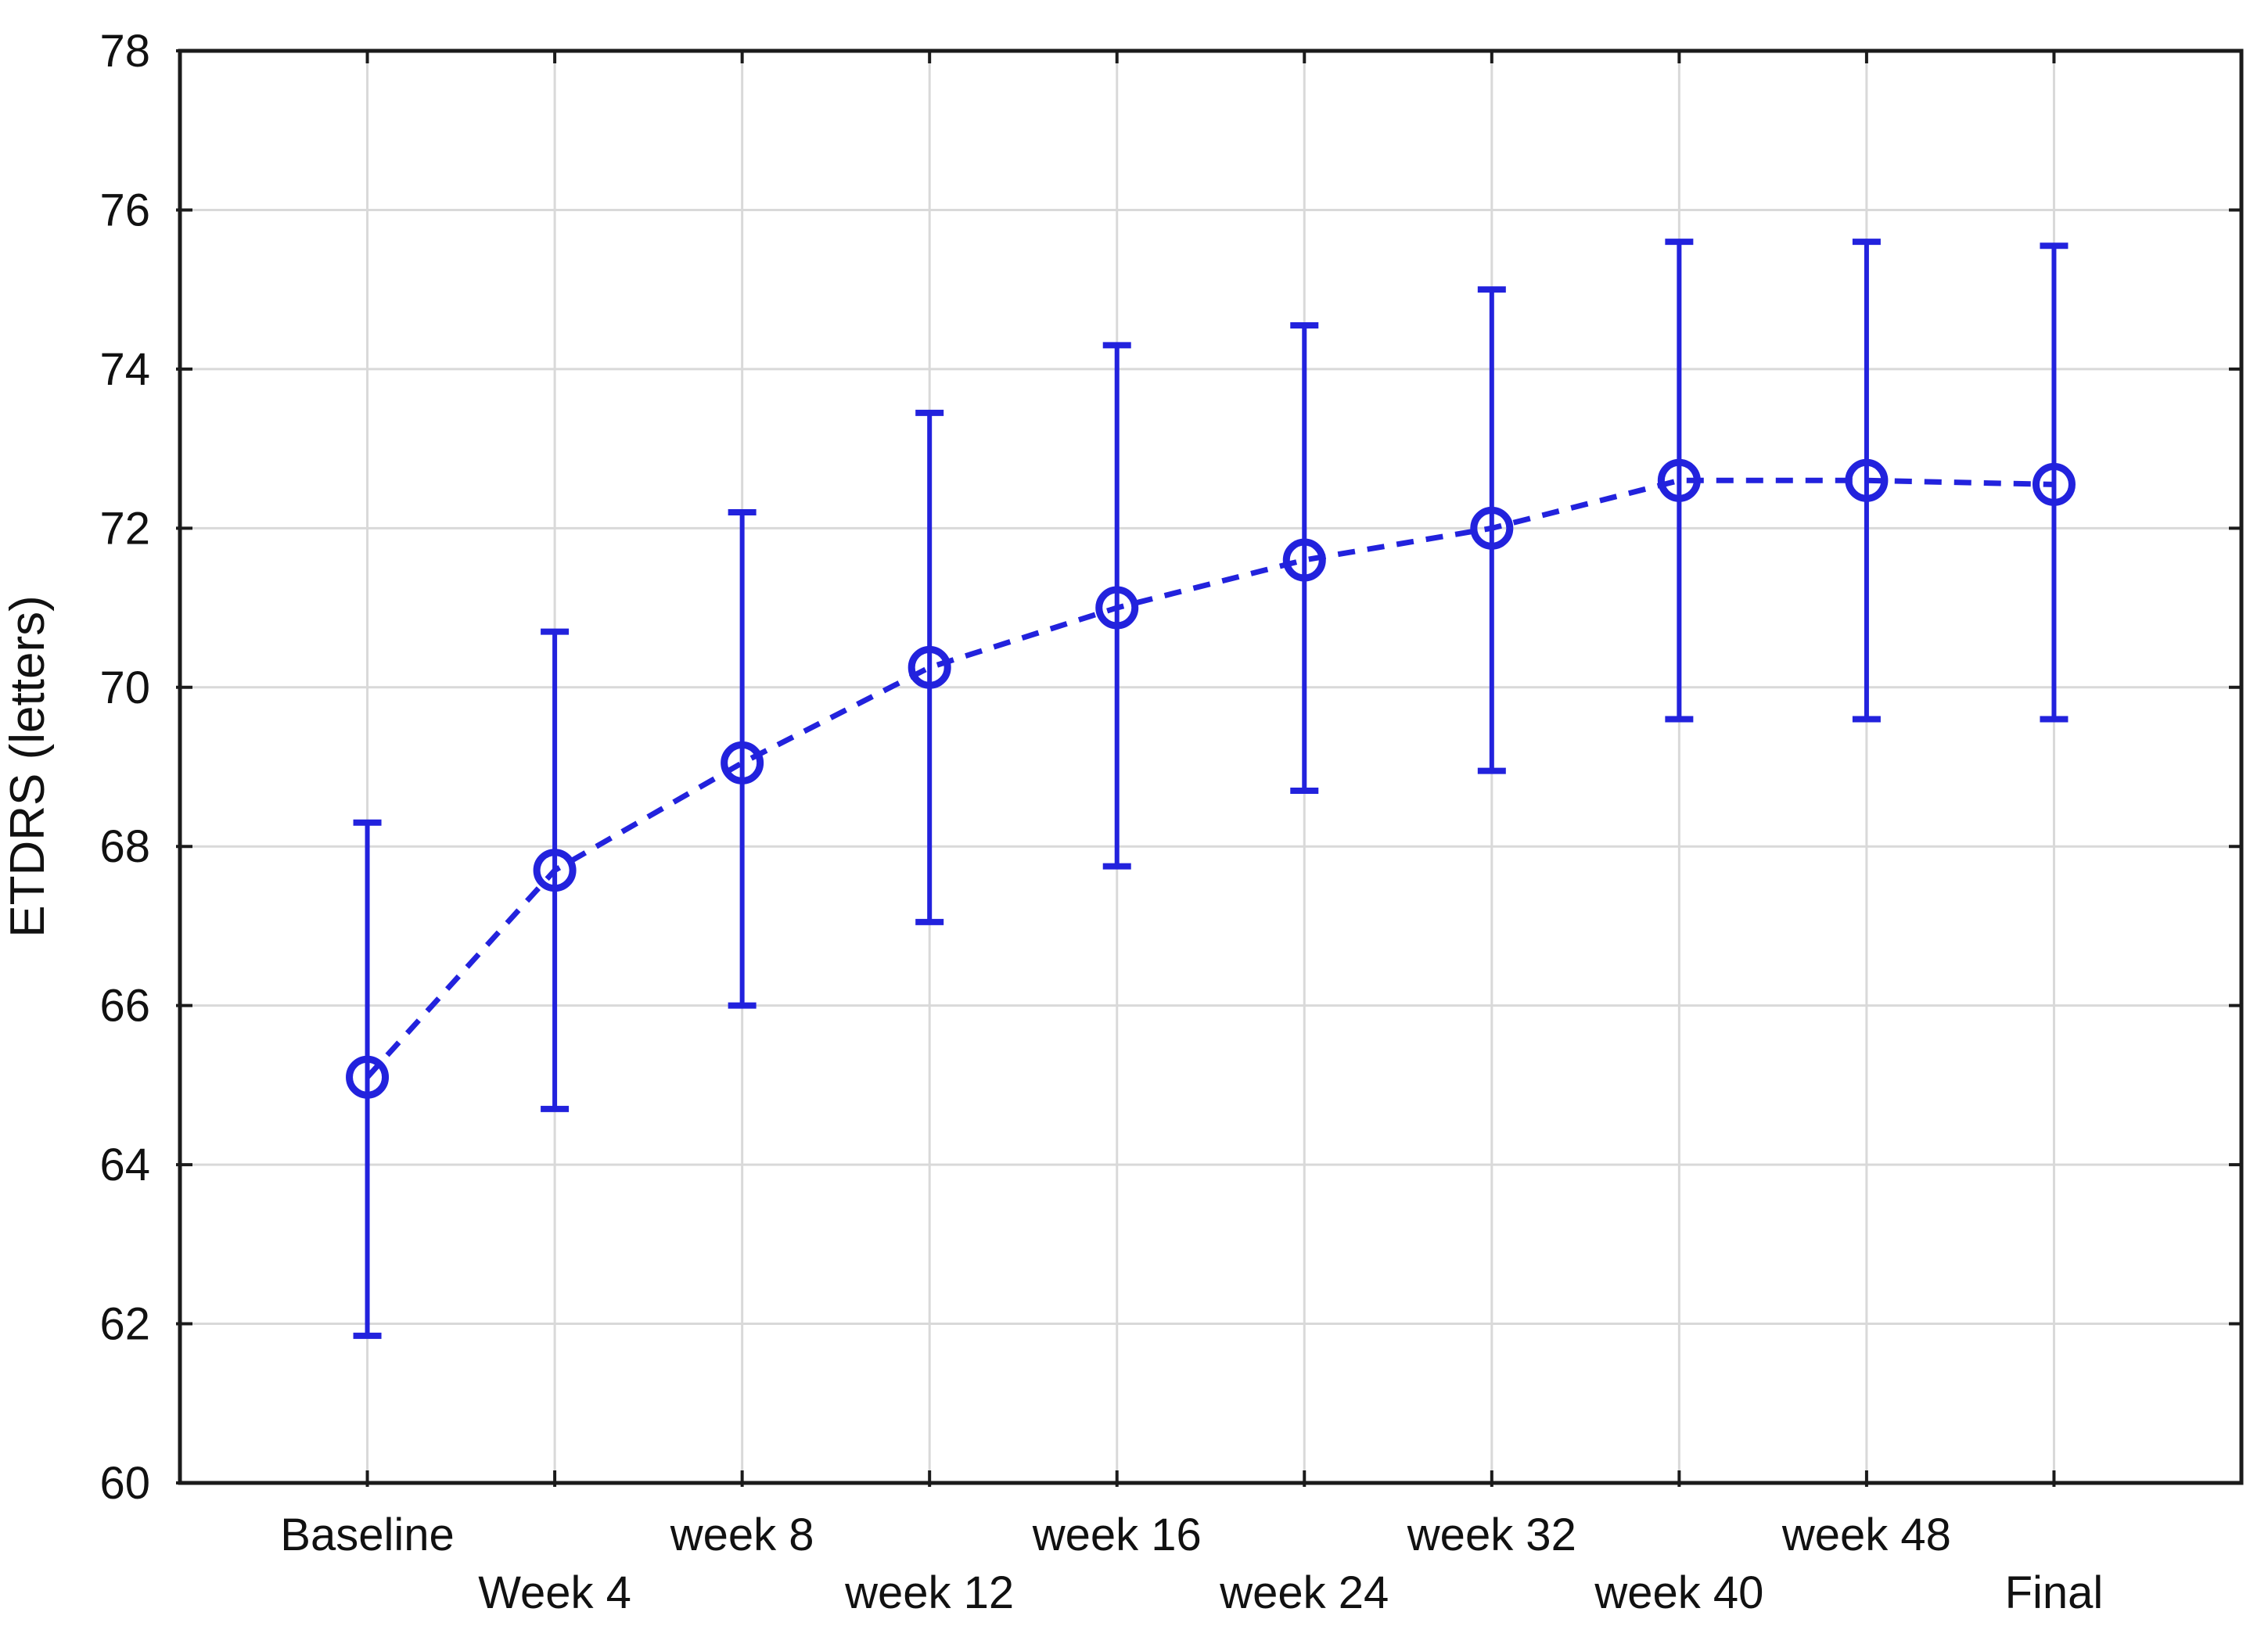 This screenshot has height=1637, width=2268. I want to click on y-tick-label: 66, so click(124, 1007).